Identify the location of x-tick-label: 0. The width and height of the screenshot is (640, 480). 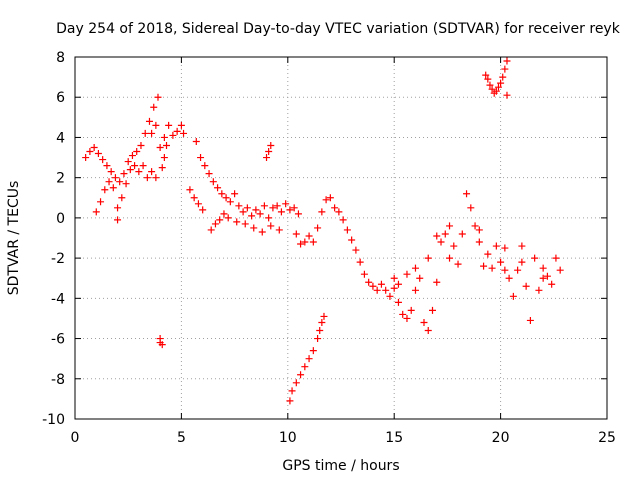
(75, 438).